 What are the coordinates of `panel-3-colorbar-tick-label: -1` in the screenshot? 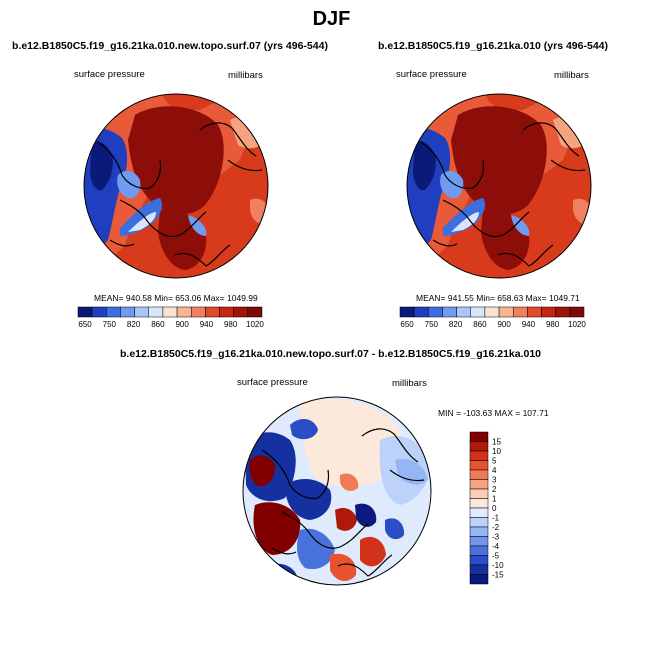 It's located at (496, 518).